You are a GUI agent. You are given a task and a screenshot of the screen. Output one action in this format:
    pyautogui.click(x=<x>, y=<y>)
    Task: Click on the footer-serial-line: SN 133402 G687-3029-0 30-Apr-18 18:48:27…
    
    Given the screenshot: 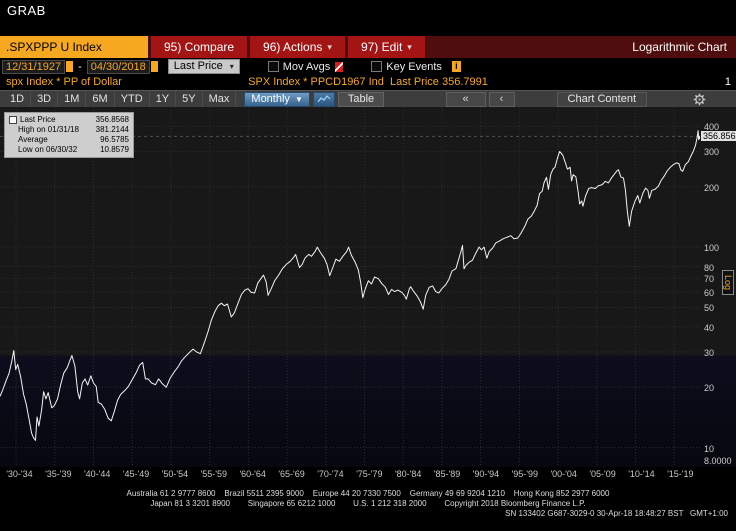 What is the action you would take?
    pyautogui.click(x=616, y=513)
    